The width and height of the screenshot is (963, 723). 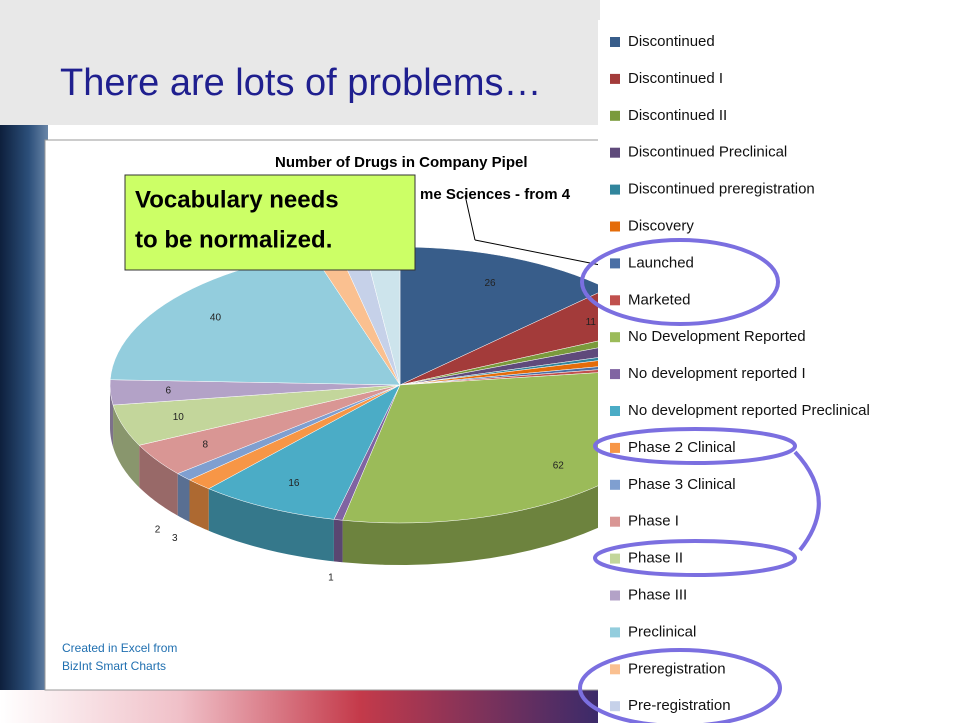 What do you see at coordinates (675, 78) in the screenshot?
I see `legend-label: Discontinued I` at bounding box center [675, 78].